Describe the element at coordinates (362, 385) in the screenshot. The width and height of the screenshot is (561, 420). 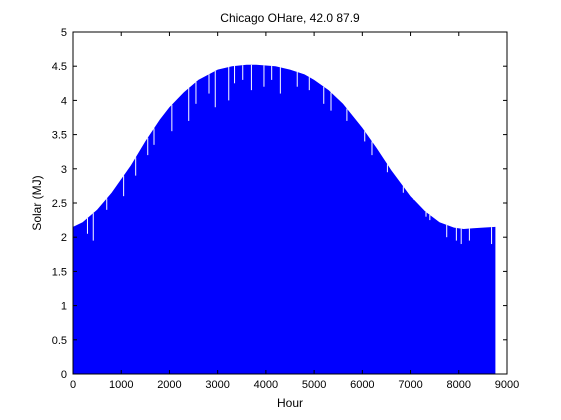
I see `x-tick-label: 6000` at that location.